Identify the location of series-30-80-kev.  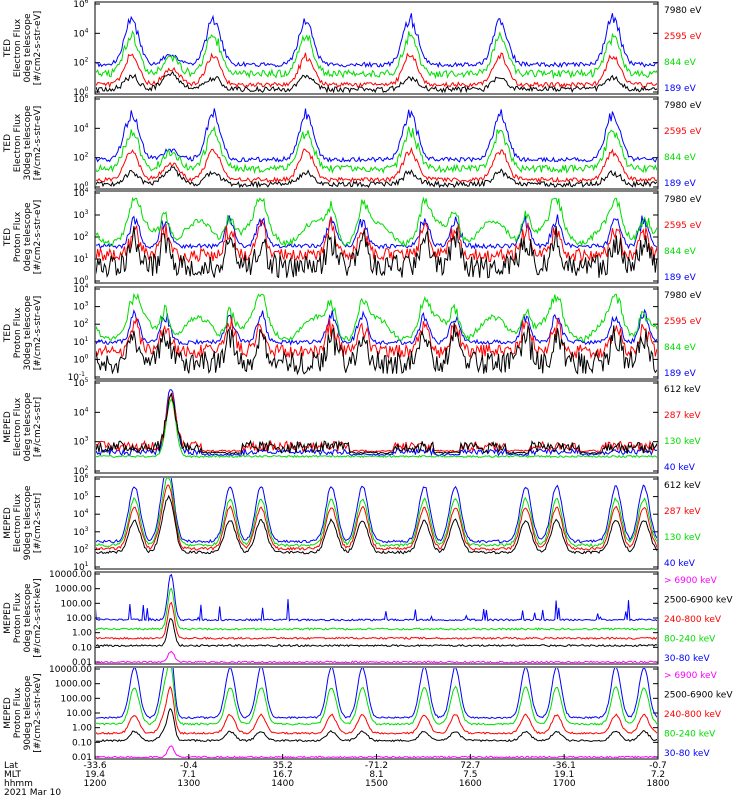
(376, 694).